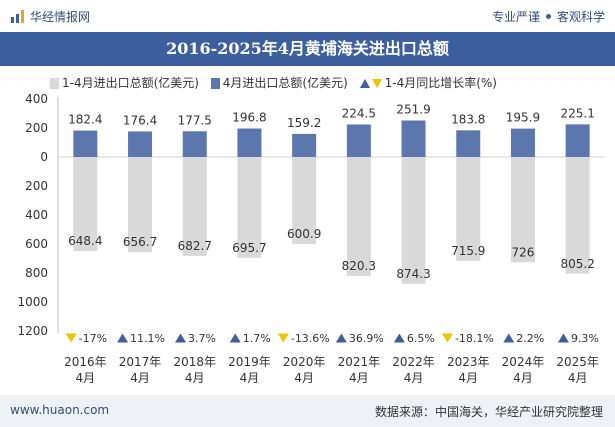  Describe the element at coordinates (304, 234) in the screenshot. I see `data-label-cumulative: 600.9` at that location.